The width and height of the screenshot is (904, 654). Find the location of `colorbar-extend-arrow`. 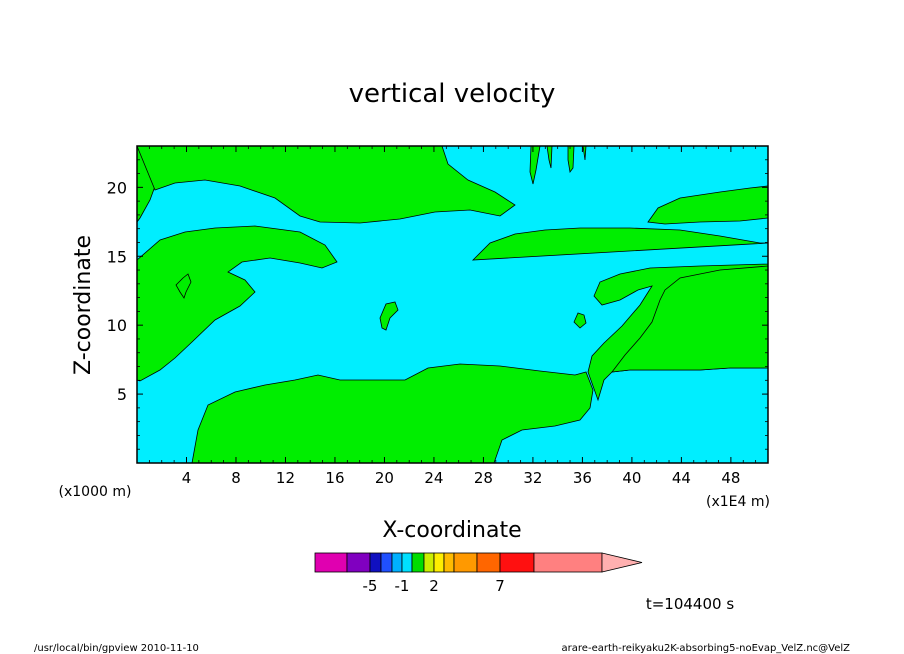

colorbar-extend-arrow is located at coordinates (622, 562).